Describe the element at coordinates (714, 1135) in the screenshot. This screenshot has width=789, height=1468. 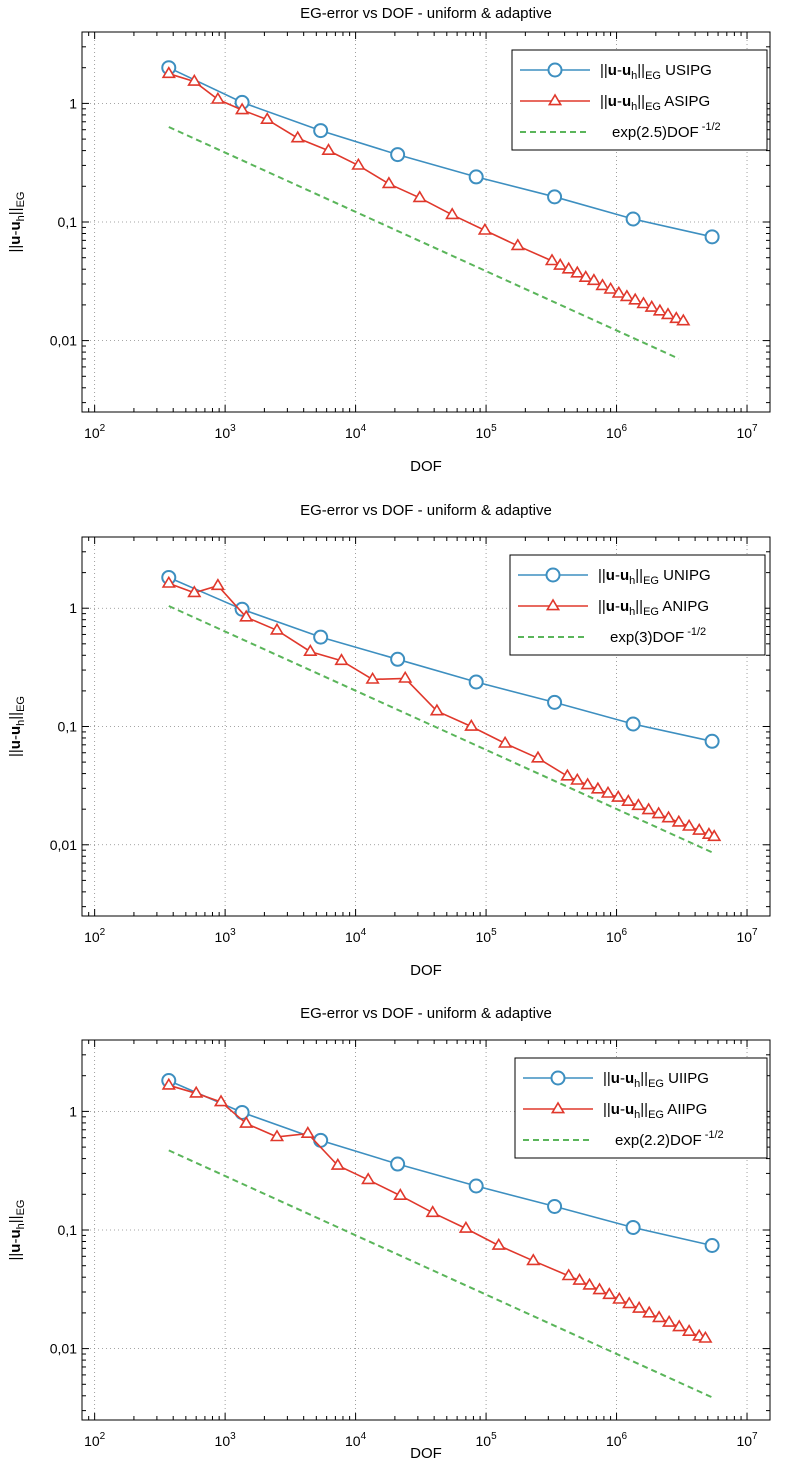
I see `legend-label-exponent: -1/2` at that location.